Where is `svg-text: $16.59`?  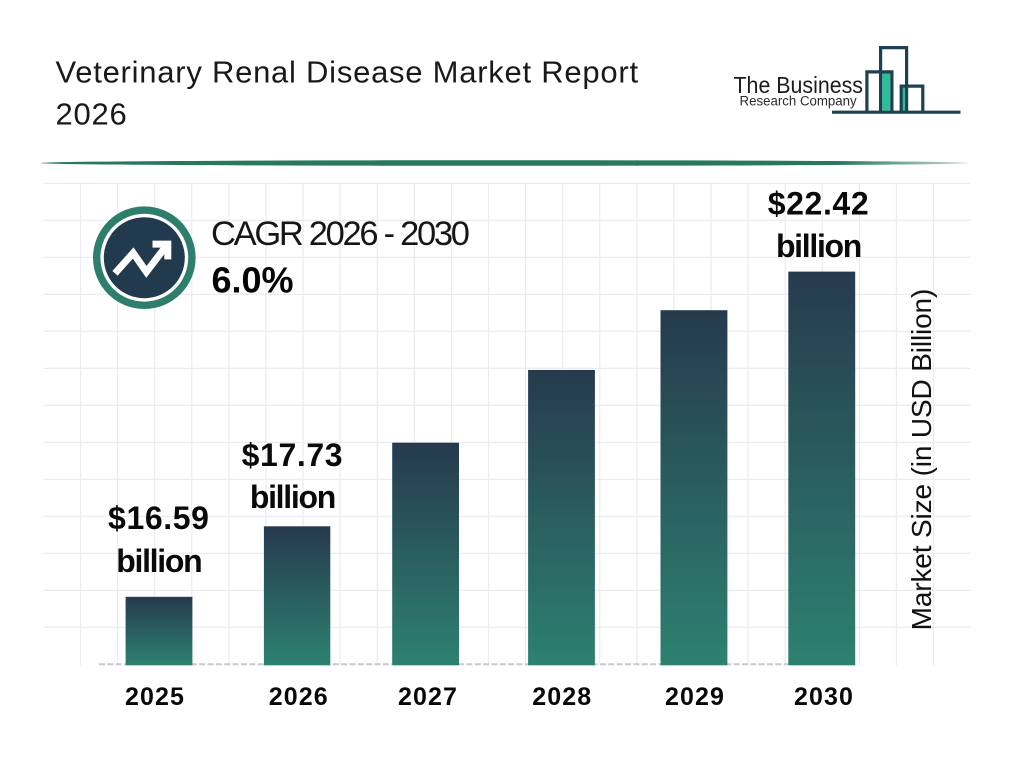
svg-text: $16.59 is located at coordinates (158, 518).